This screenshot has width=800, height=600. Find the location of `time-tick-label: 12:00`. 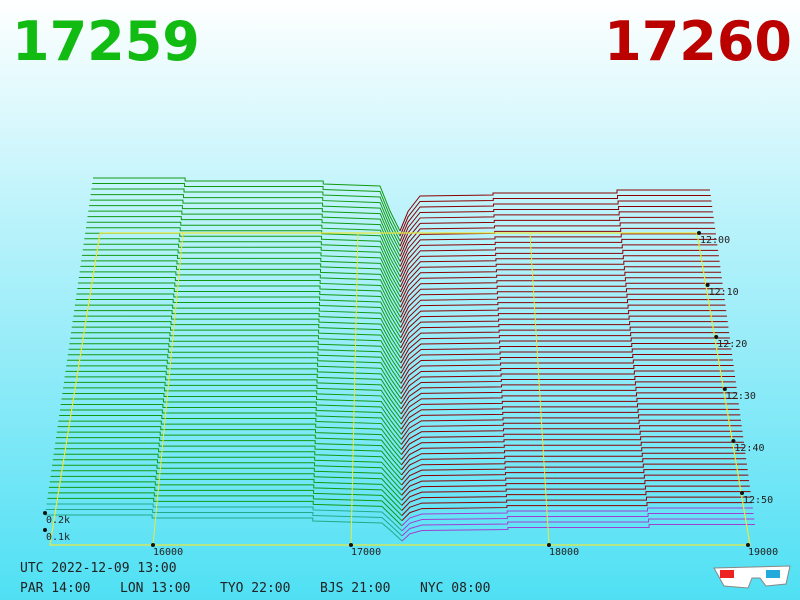

time-tick-label: 12:00 is located at coordinates (715, 240).